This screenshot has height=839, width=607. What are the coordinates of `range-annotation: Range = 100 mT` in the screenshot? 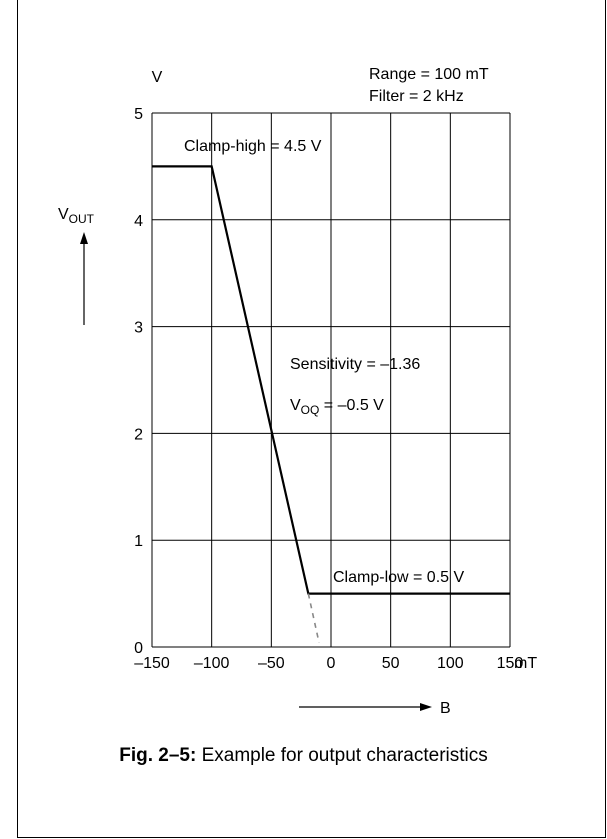 It's located at (429, 74).